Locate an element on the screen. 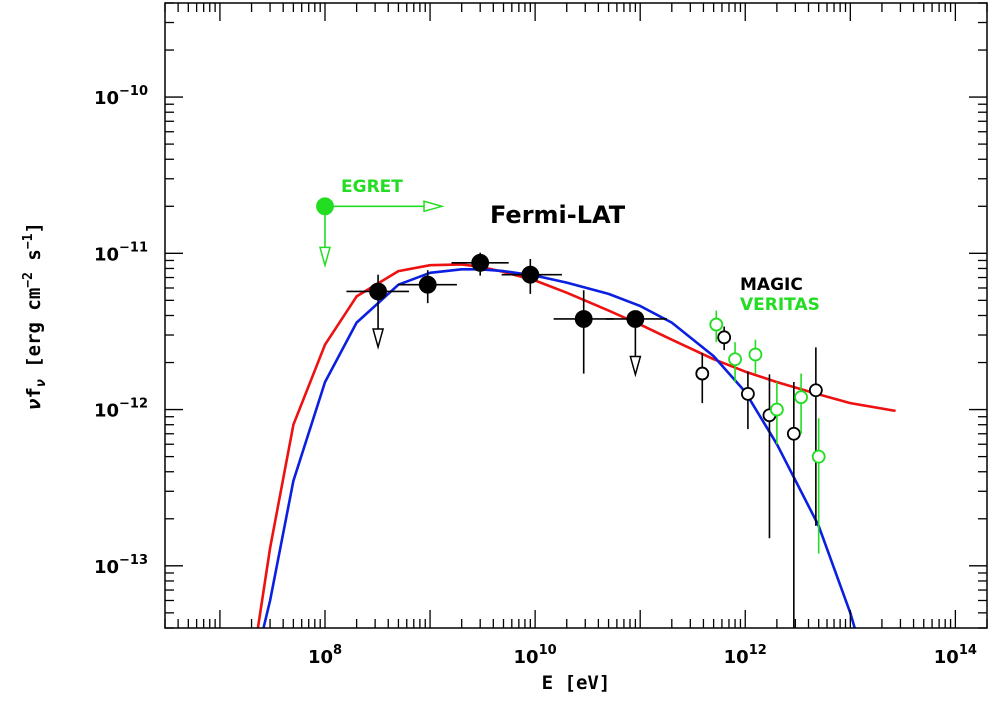 This screenshot has height=702, width=997. magic-label: MAGIC is located at coordinates (771, 285).